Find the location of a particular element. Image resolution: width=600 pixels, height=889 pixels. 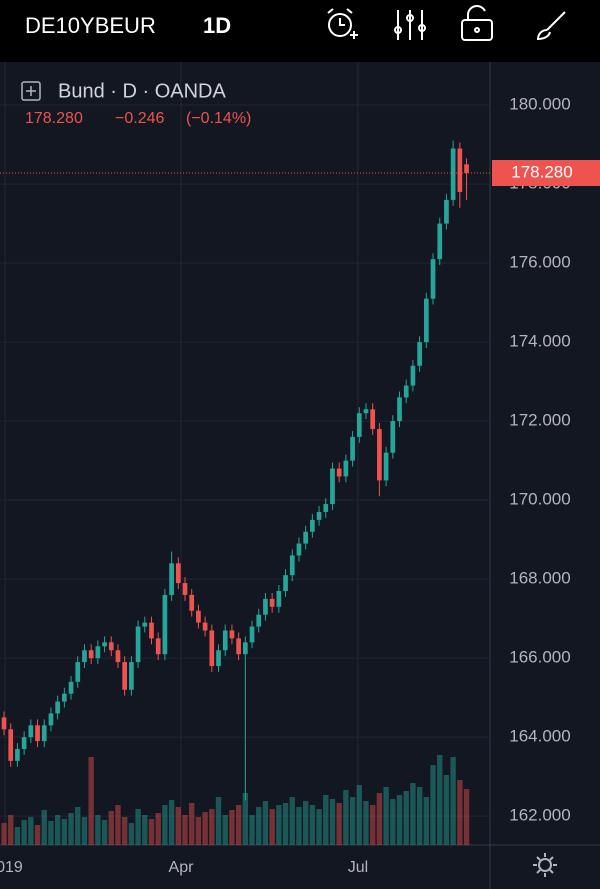

x-tick-label: Jul is located at coordinates (358, 867).